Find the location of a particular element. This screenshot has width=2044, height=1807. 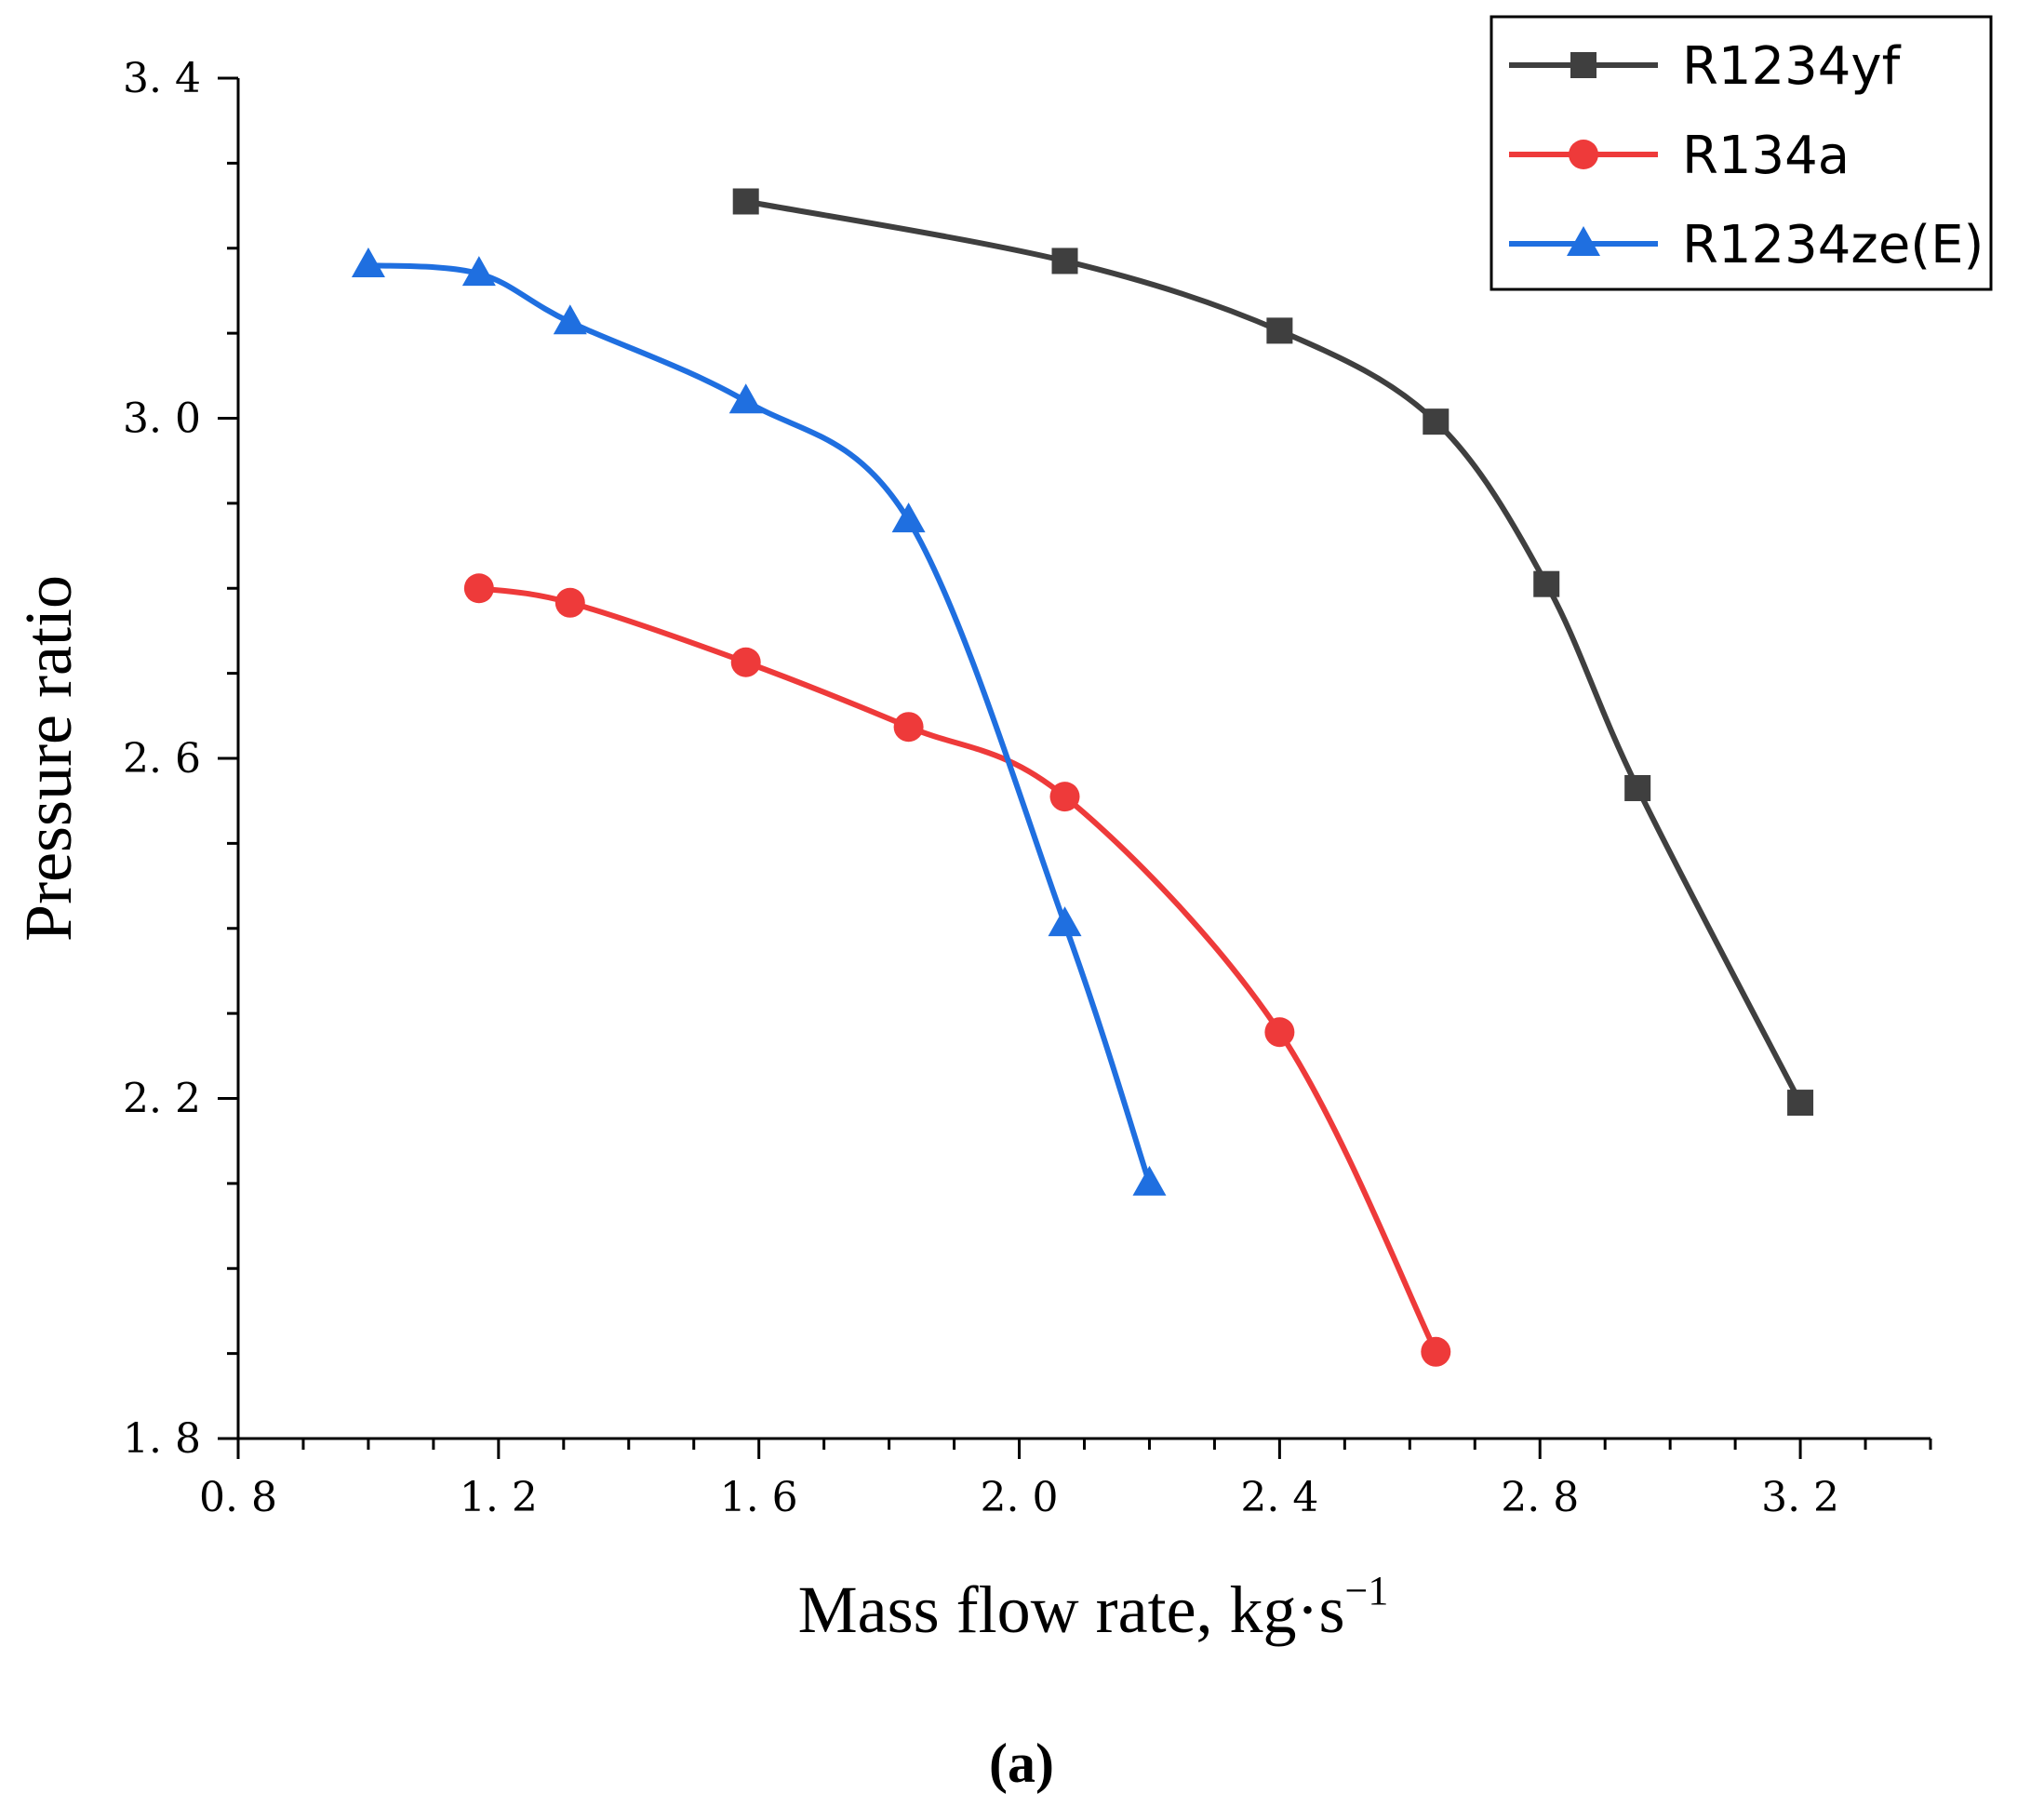

legend-item-r134a: R134a is located at coordinates (1680, 156).